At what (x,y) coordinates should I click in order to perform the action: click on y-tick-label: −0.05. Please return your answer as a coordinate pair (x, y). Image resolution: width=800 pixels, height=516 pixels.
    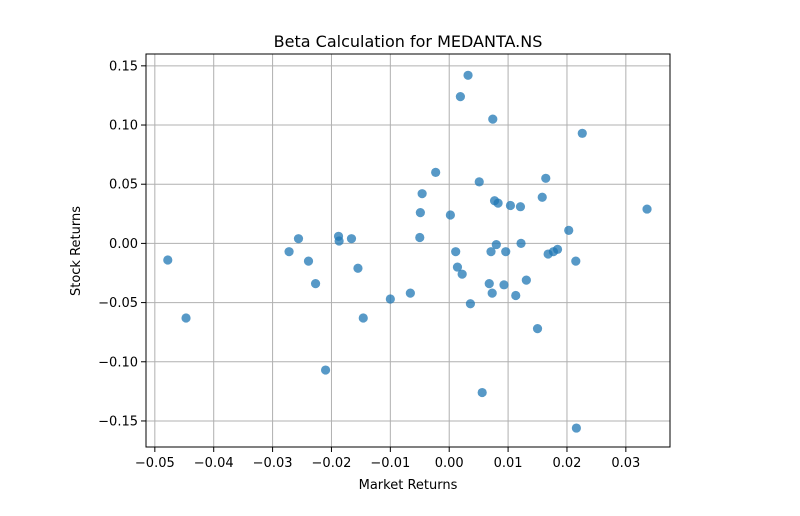
    Looking at the image, I should click on (118, 303).